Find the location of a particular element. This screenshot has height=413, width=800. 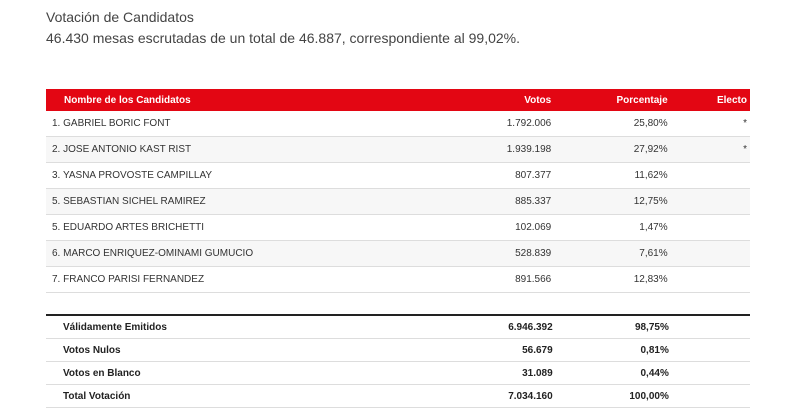

candidate-percent: 25,80% is located at coordinates (613, 124).